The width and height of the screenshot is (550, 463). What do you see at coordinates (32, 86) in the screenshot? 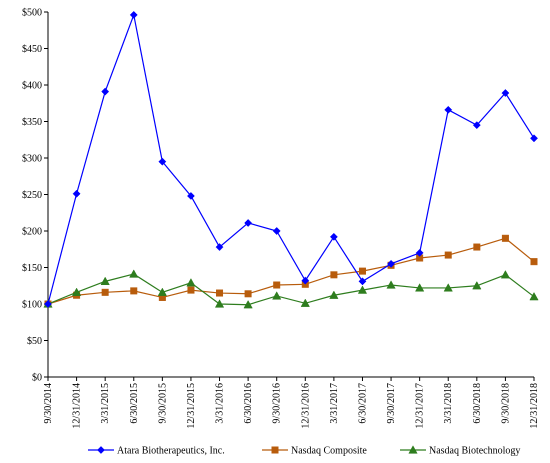
I see `y-tick-label: $400` at bounding box center [32, 86].